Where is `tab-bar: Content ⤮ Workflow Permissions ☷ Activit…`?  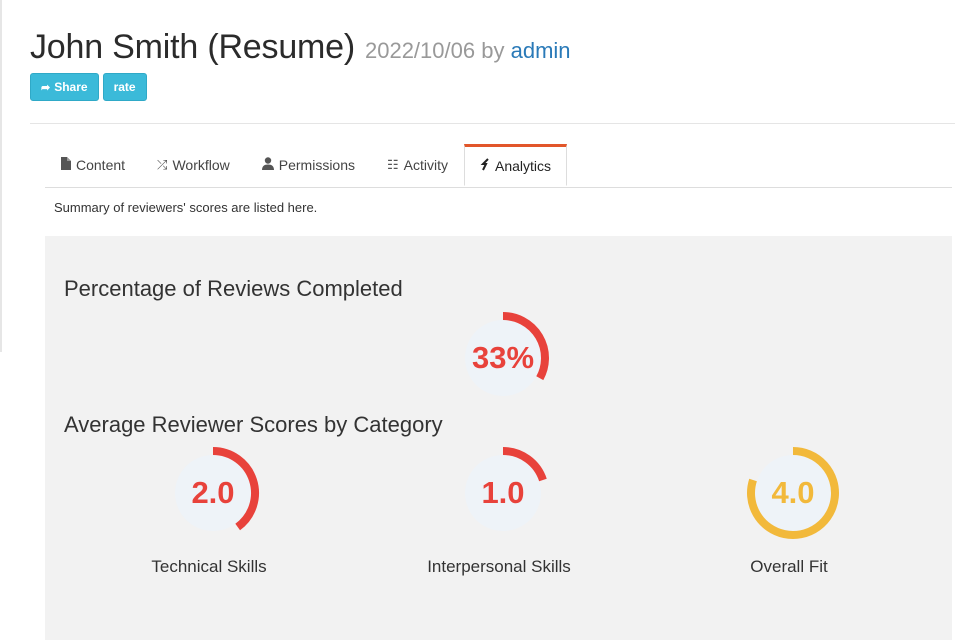 tab-bar: Content ⤮ Workflow Permissions ☷ Activit… is located at coordinates (498, 166).